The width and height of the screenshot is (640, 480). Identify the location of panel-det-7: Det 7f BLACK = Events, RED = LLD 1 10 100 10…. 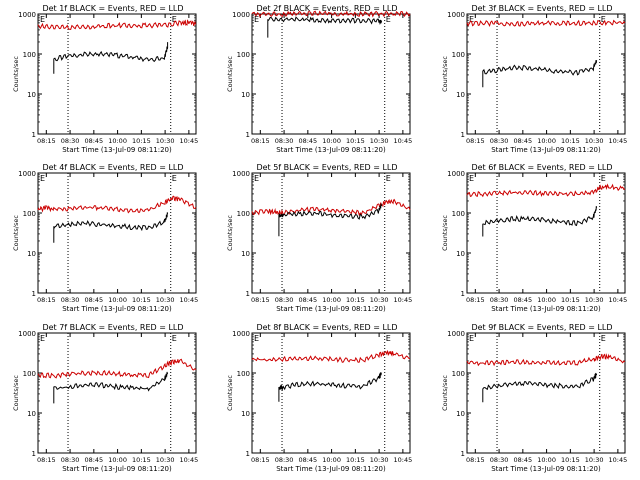
(105, 398).